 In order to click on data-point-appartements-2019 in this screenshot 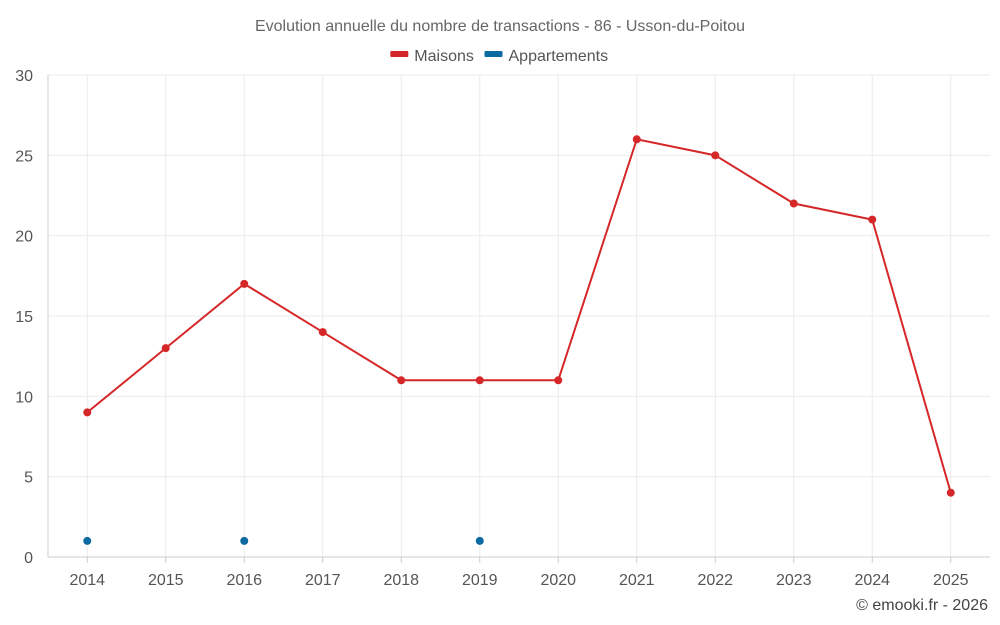, I will do `click(479, 540)`.